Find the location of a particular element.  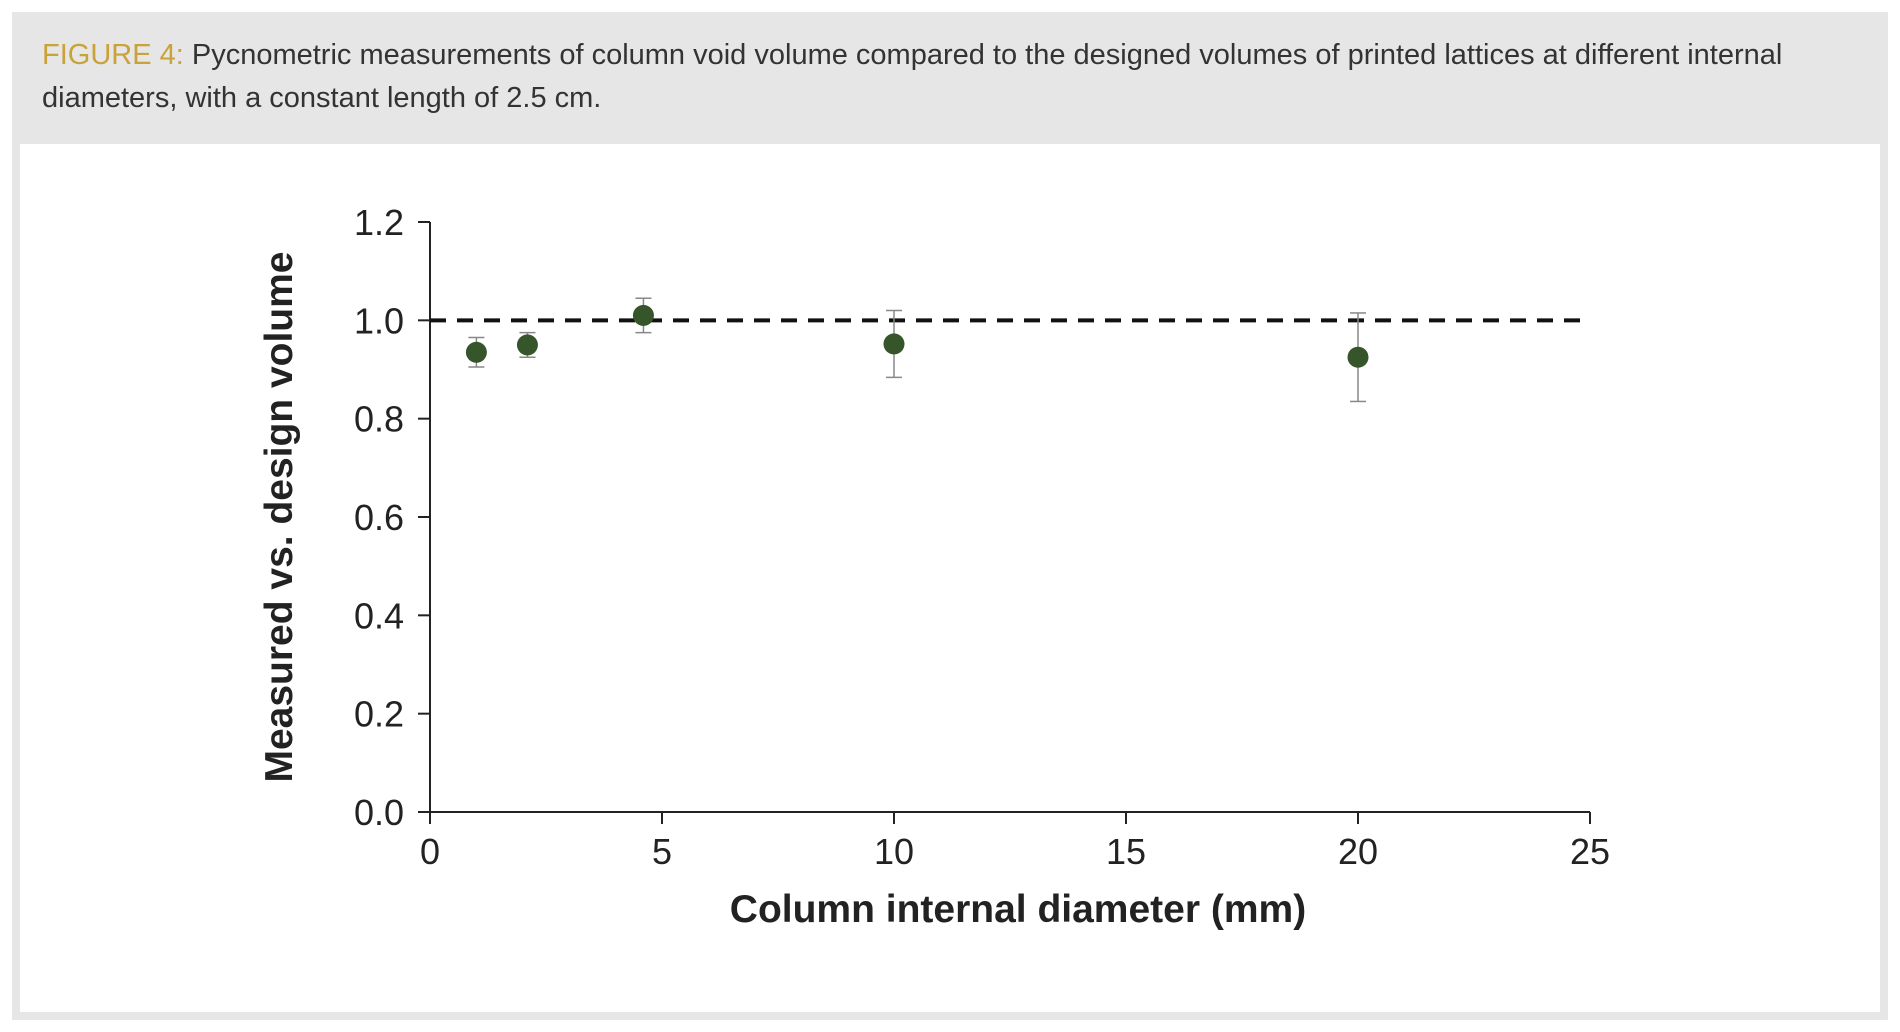

x-tick-label: 15 is located at coordinates (1126, 851).